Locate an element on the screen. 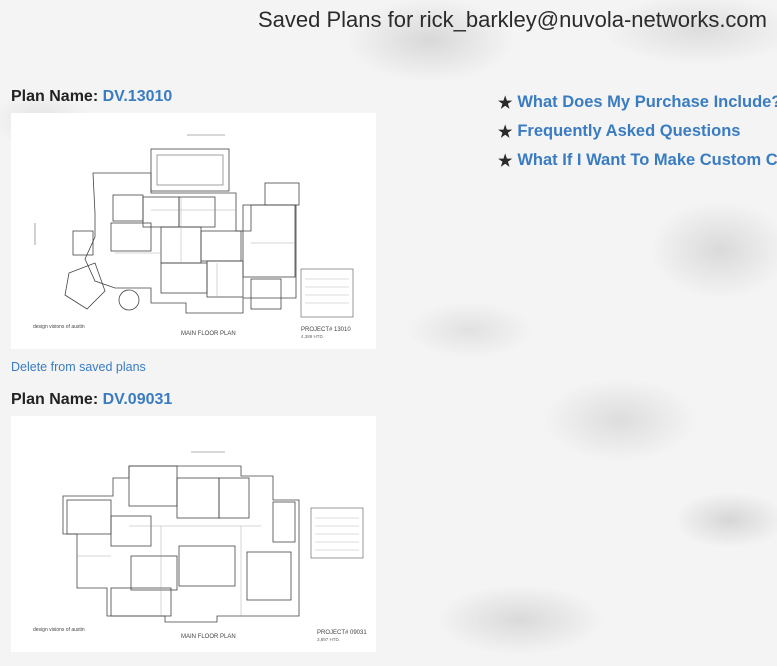 This screenshot has height=666, width=777. help-link-item: ★ Frequently Asked Questions is located at coordinates (637, 131).